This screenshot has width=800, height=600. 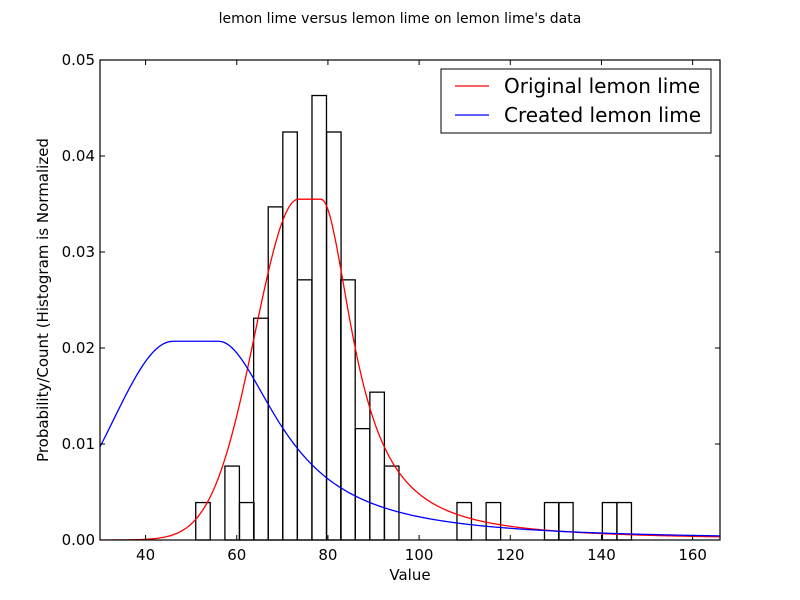 I want to click on y-tick-label: 0.01, so click(x=78, y=444).